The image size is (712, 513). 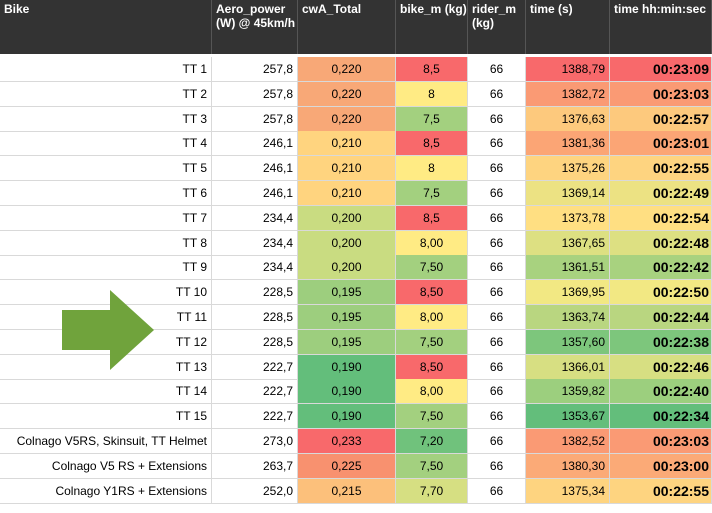 What do you see at coordinates (106, 441) in the screenshot?
I see `cell-bike: Colnago V5RS, Skinsuit, TT Helmet` at bounding box center [106, 441].